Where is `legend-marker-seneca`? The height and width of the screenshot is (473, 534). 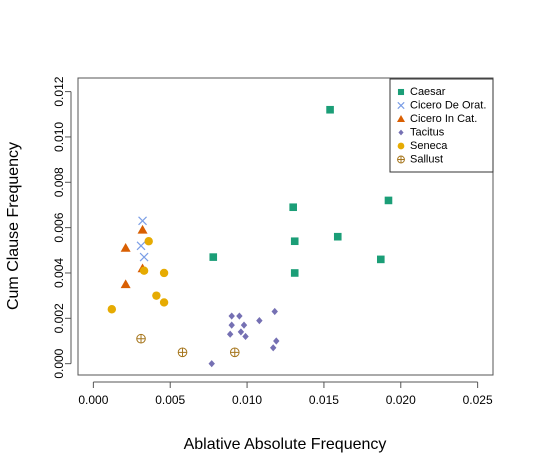
legend-marker-seneca is located at coordinates (401, 146).